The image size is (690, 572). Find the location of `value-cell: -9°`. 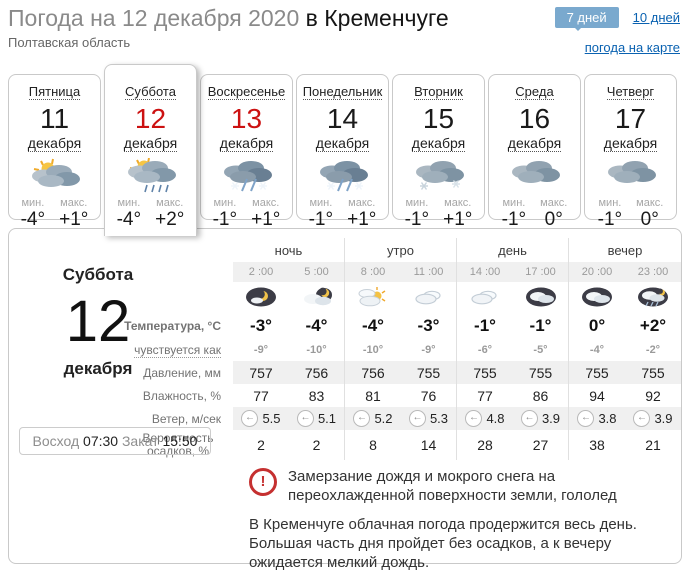

value-cell: -9° is located at coordinates (429, 350).